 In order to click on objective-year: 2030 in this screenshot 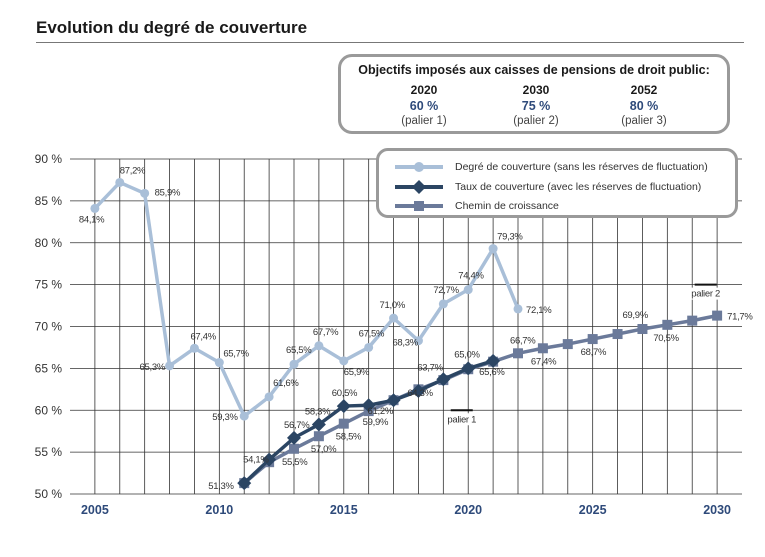, I will do `click(536, 90)`.